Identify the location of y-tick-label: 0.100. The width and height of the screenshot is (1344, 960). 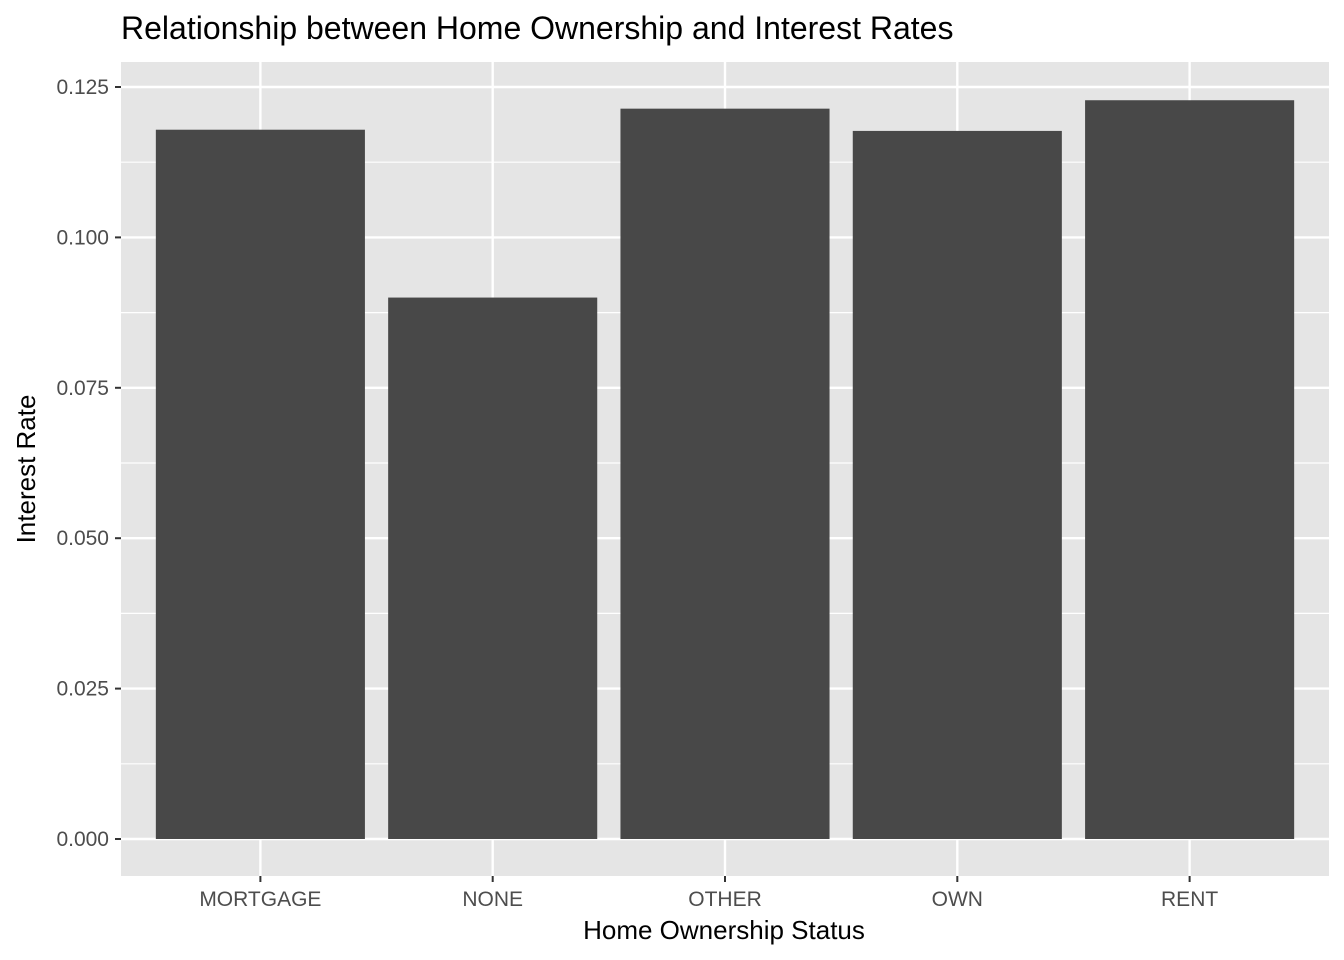
(82, 237).